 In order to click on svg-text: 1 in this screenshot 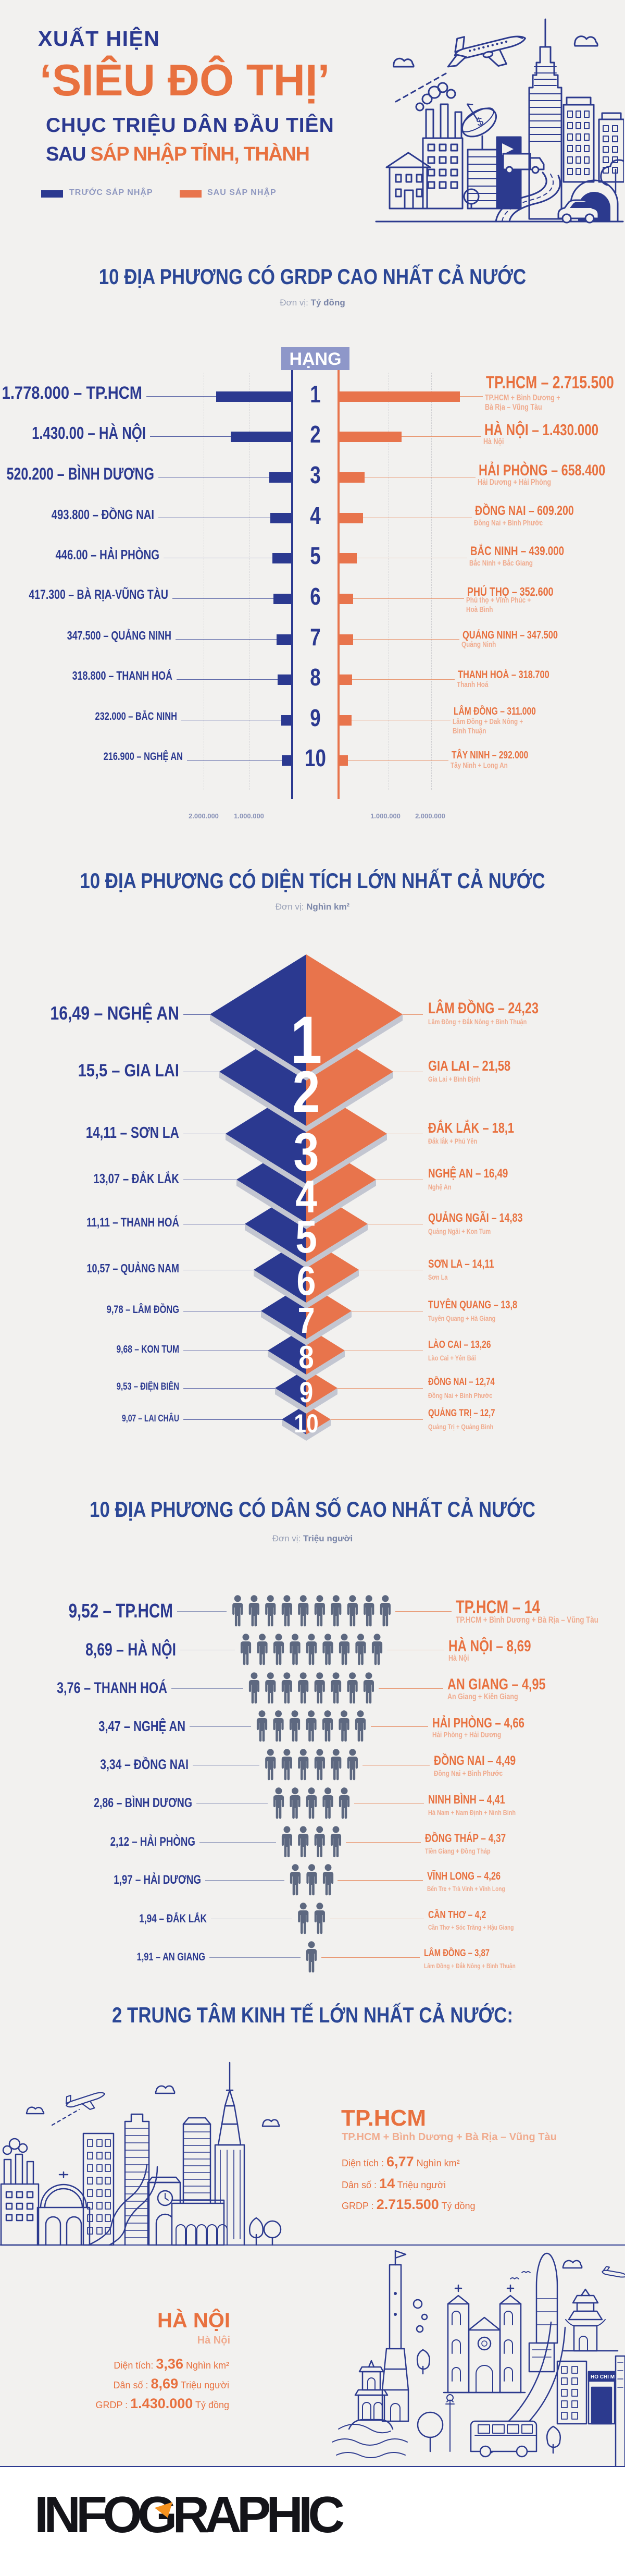, I will do `click(307, 1040)`.